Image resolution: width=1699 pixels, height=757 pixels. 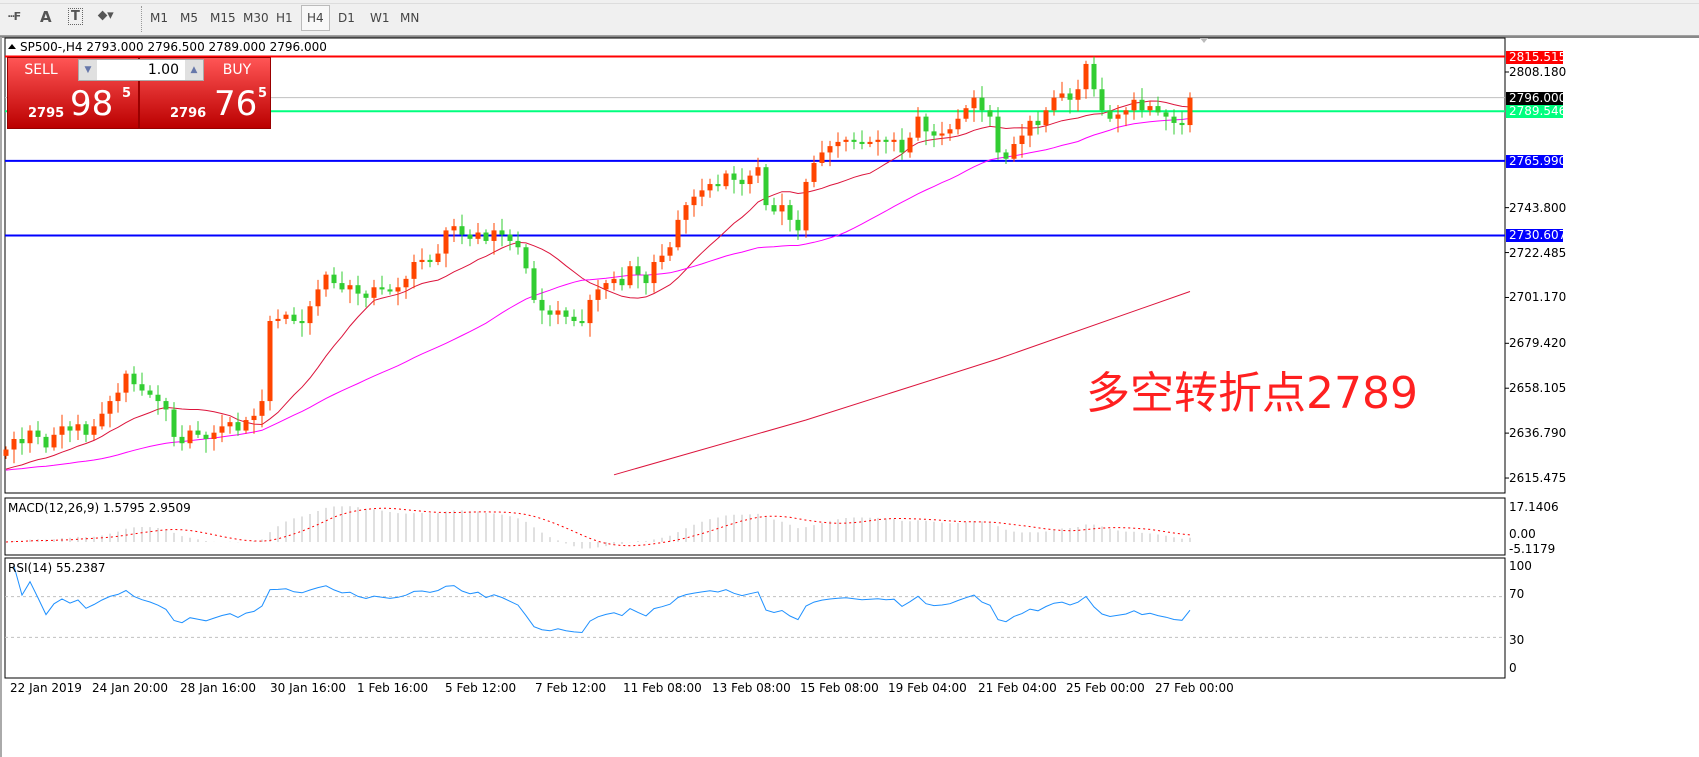 What do you see at coordinates (92, 104) in the screenshot?
I see `sell-price-big: 98` at bounding box center [92, 104].